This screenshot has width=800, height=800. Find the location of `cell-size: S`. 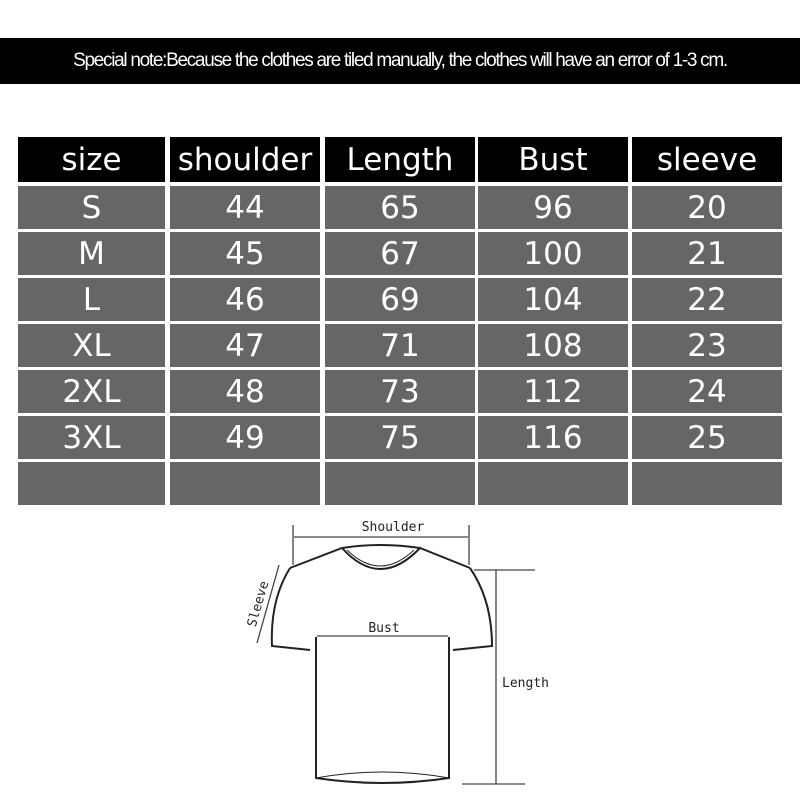

cell-size: S is located at coordinates (91, 207).